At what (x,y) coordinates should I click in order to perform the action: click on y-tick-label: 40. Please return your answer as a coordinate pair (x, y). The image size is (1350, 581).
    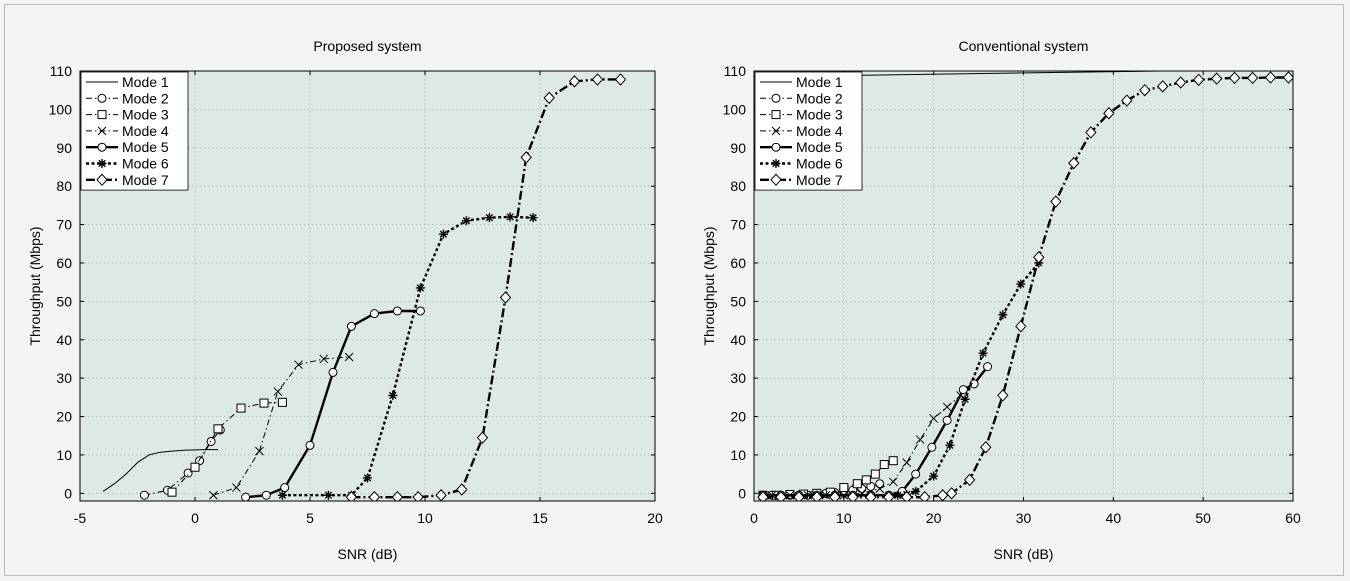
    Looking at the image, I should click on (738, 340).